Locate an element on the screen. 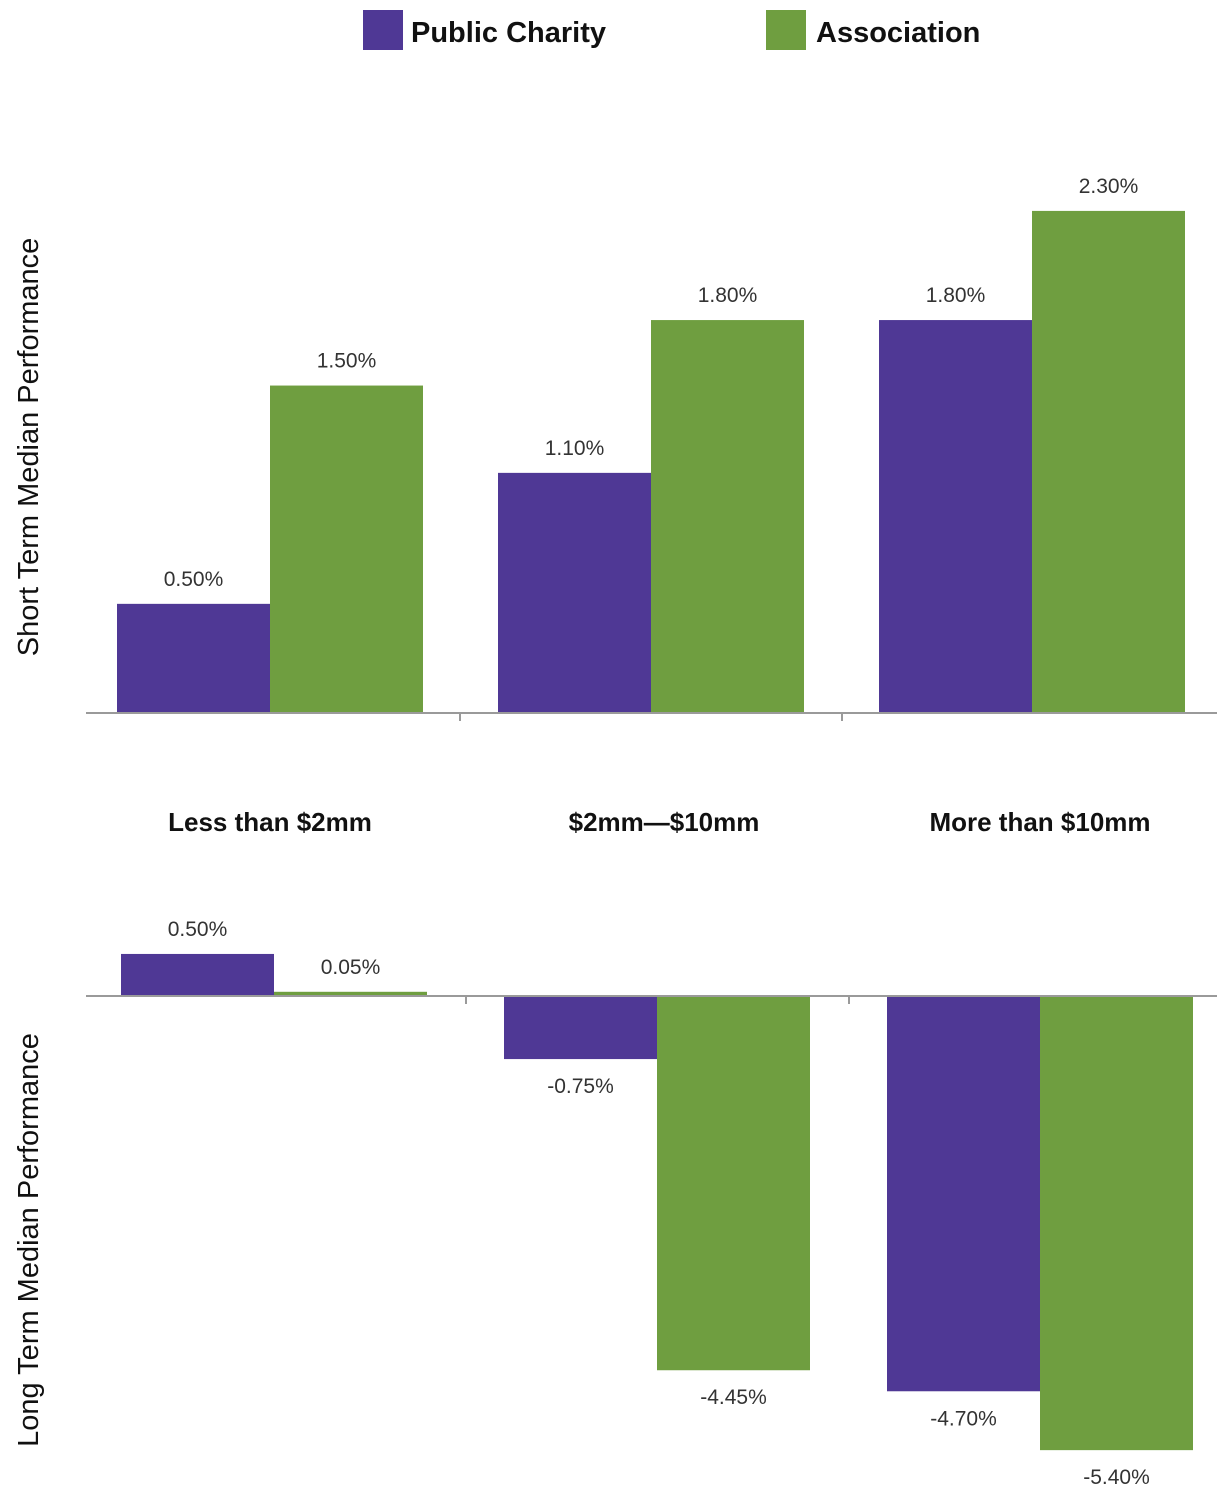 The height and width of the screenshot is (1495, 1217). category-label-more-than-10mm: More than $10mm is located at coordinates (1039, 822).